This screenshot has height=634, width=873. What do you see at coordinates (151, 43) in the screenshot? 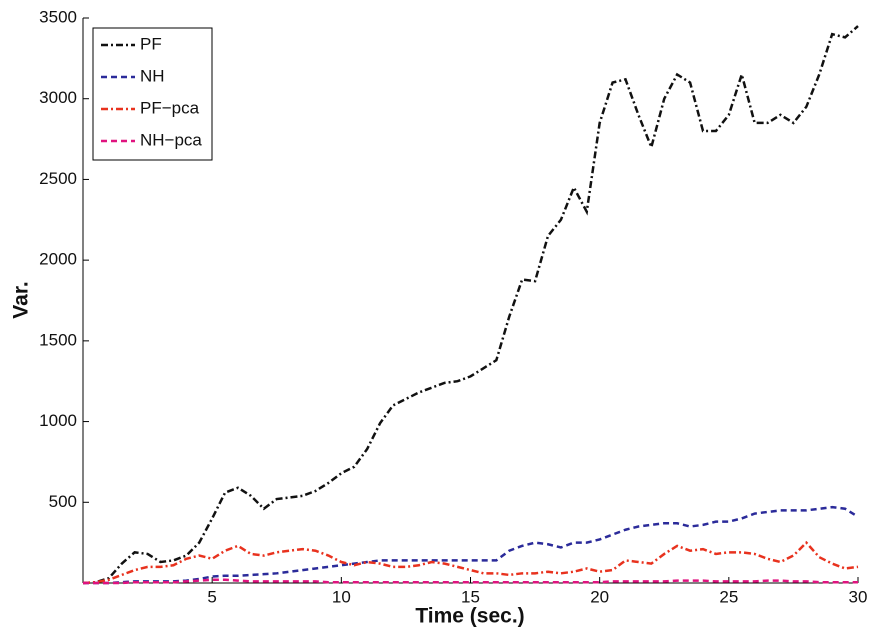
I see `legend-label: PF` at bounding box center [151, 43].